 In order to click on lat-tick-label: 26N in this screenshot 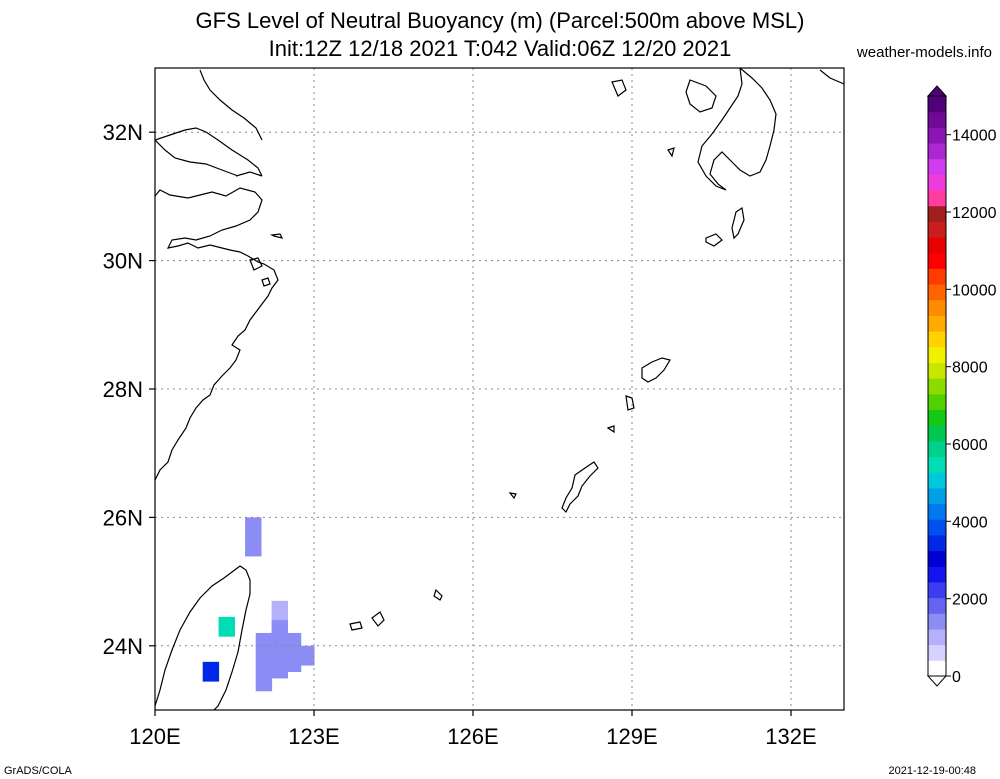, I will do `click(123, 517)`.